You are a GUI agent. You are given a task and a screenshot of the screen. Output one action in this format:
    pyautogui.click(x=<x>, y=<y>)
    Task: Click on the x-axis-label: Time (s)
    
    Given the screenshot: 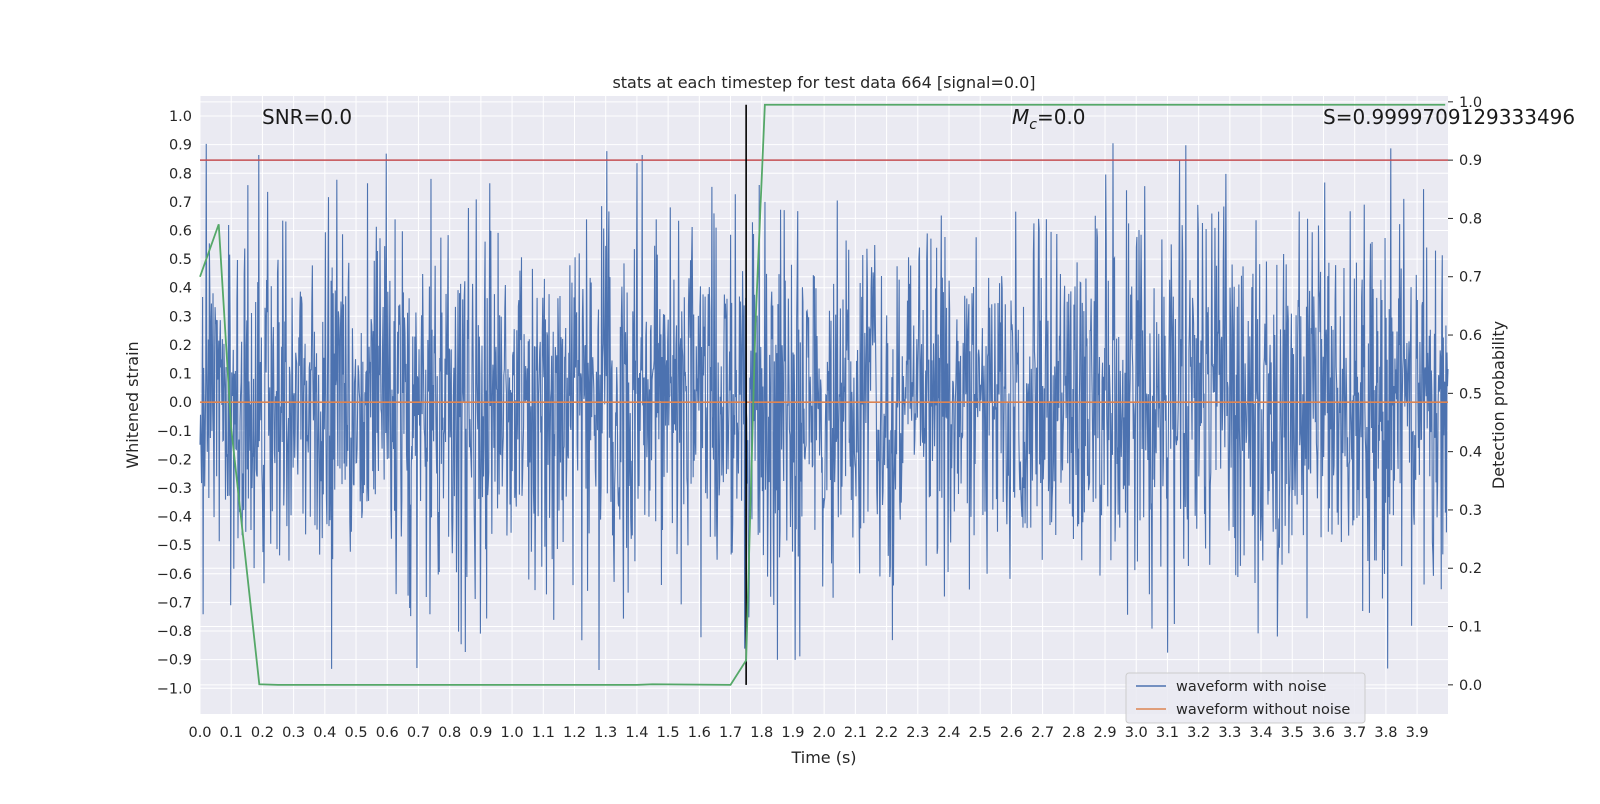 What is the action you would take?
    pyautogui.click(x=823, y=757)
    